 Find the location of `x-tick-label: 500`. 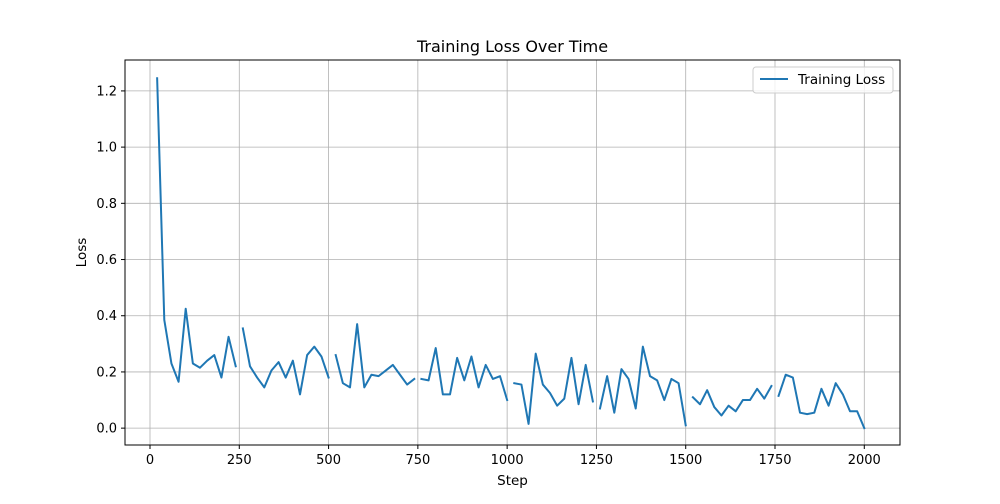

x-tick-label: 500 is located at coordinates (328, 460).